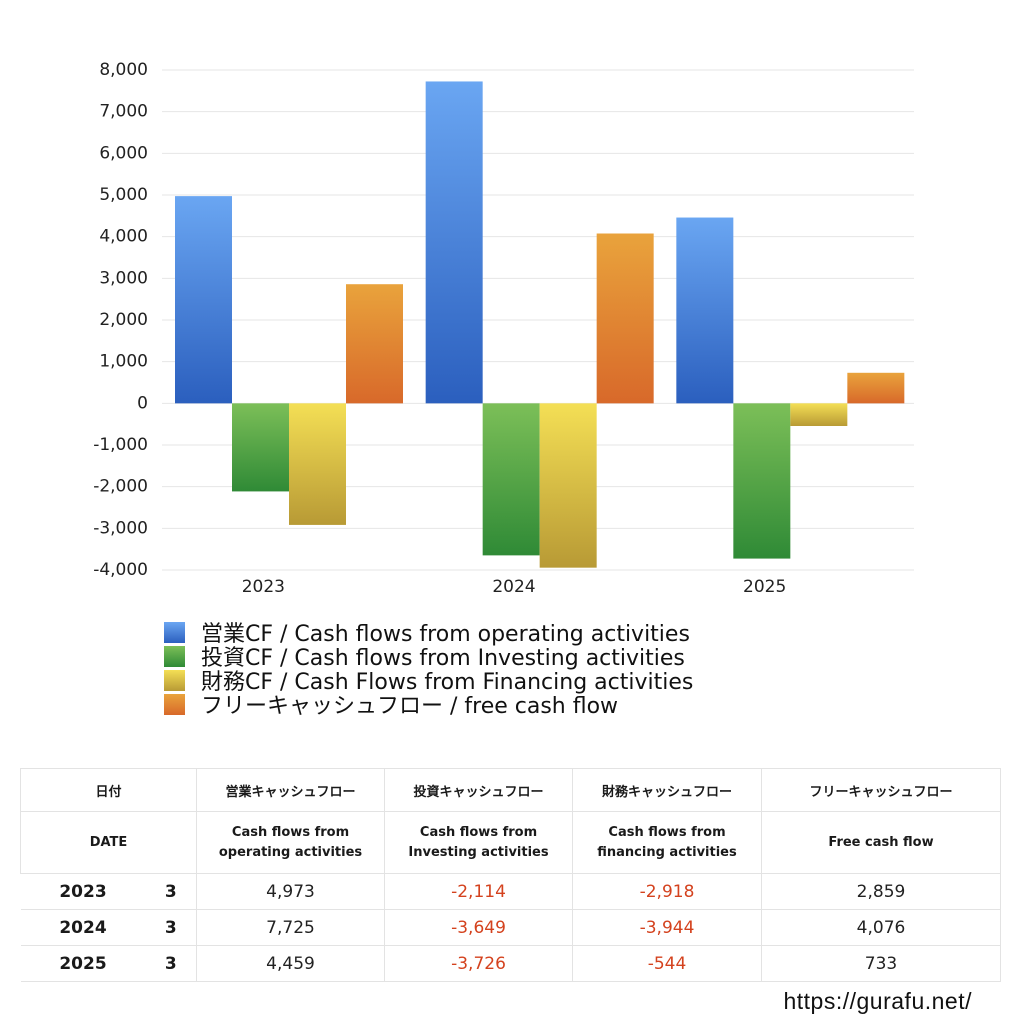  What do you see at coordinates (667, 832) in the screenshot?
I see `header-financing-en-line1: Cash flows from` at bounding box center [667, 832].